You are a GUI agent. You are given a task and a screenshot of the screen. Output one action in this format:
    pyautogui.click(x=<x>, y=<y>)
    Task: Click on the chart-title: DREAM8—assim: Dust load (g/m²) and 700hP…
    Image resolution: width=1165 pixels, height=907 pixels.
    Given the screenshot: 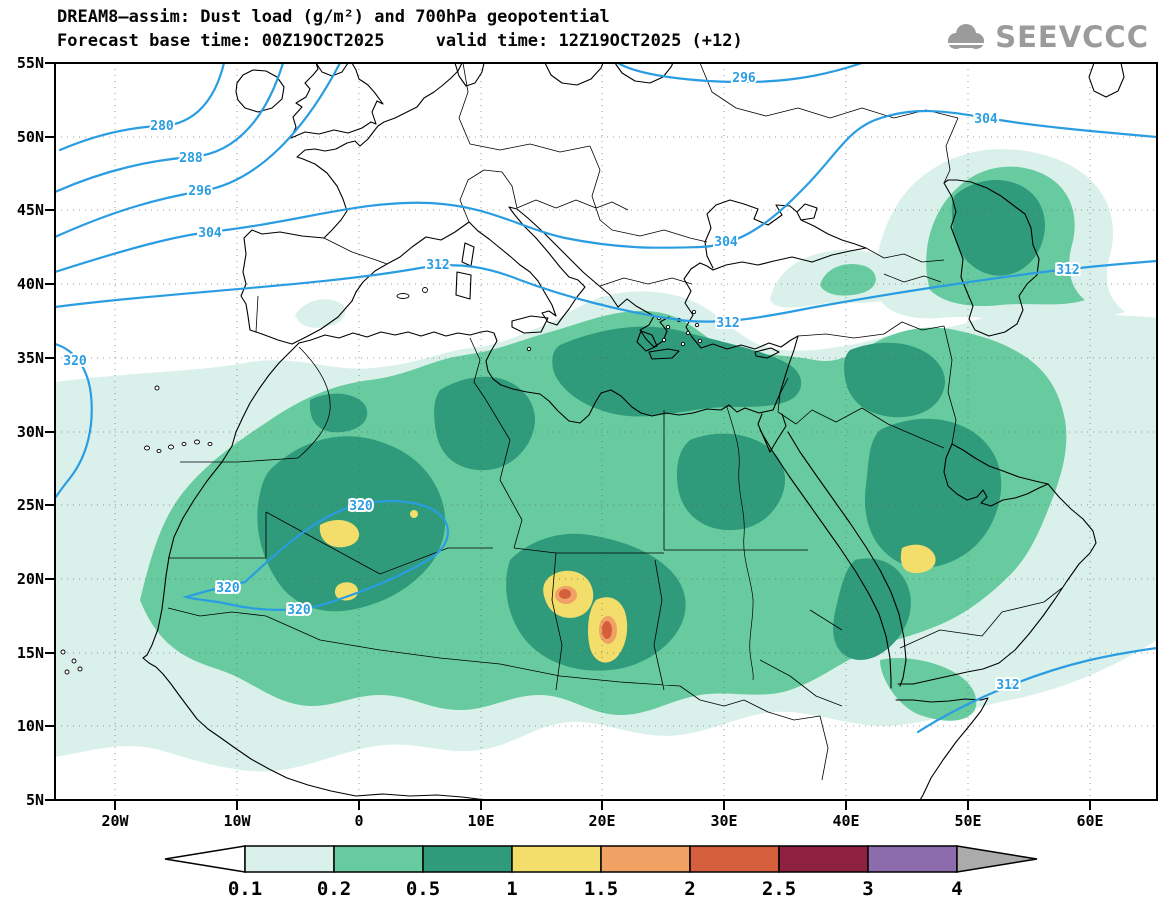 What is the action you would take?
    pyautogui.click(x=333, y=17)
    